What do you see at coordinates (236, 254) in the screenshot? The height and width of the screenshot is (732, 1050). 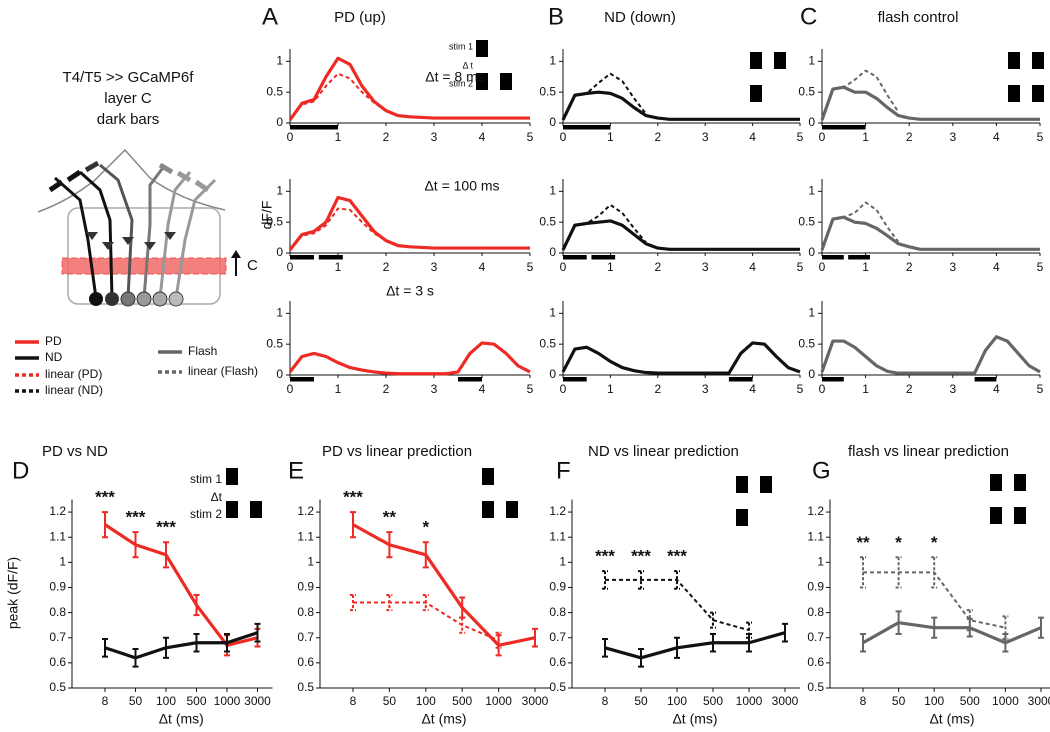 I see `arrow-head` at bounding box center [236, 254].